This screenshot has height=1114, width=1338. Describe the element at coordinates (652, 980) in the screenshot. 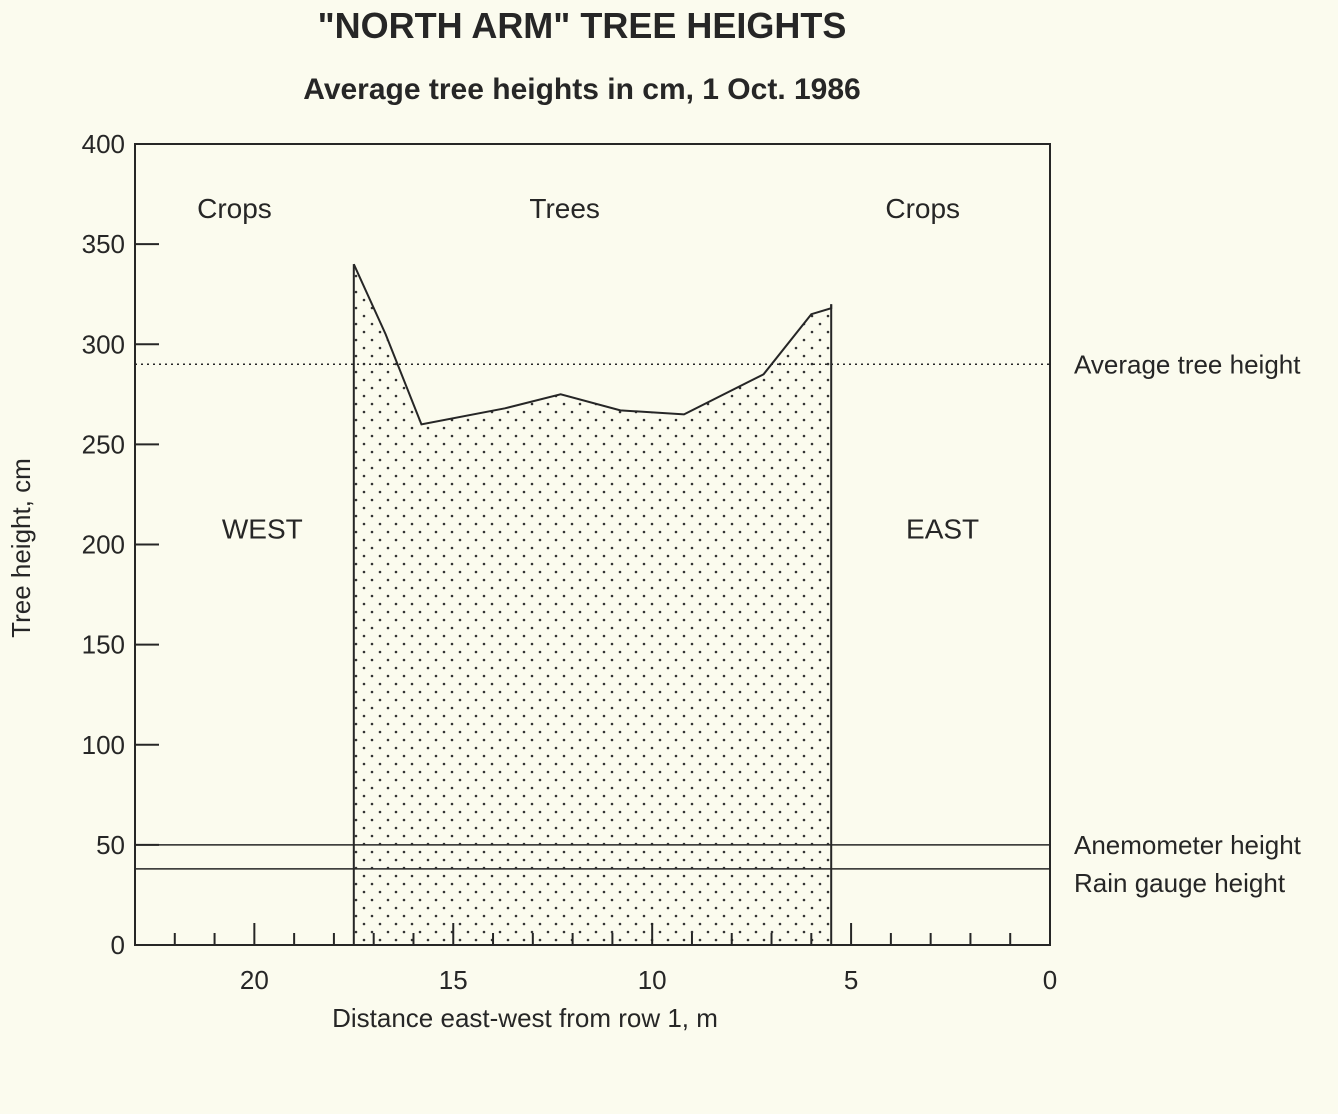

I see `x-tick-label: 10` at that location.